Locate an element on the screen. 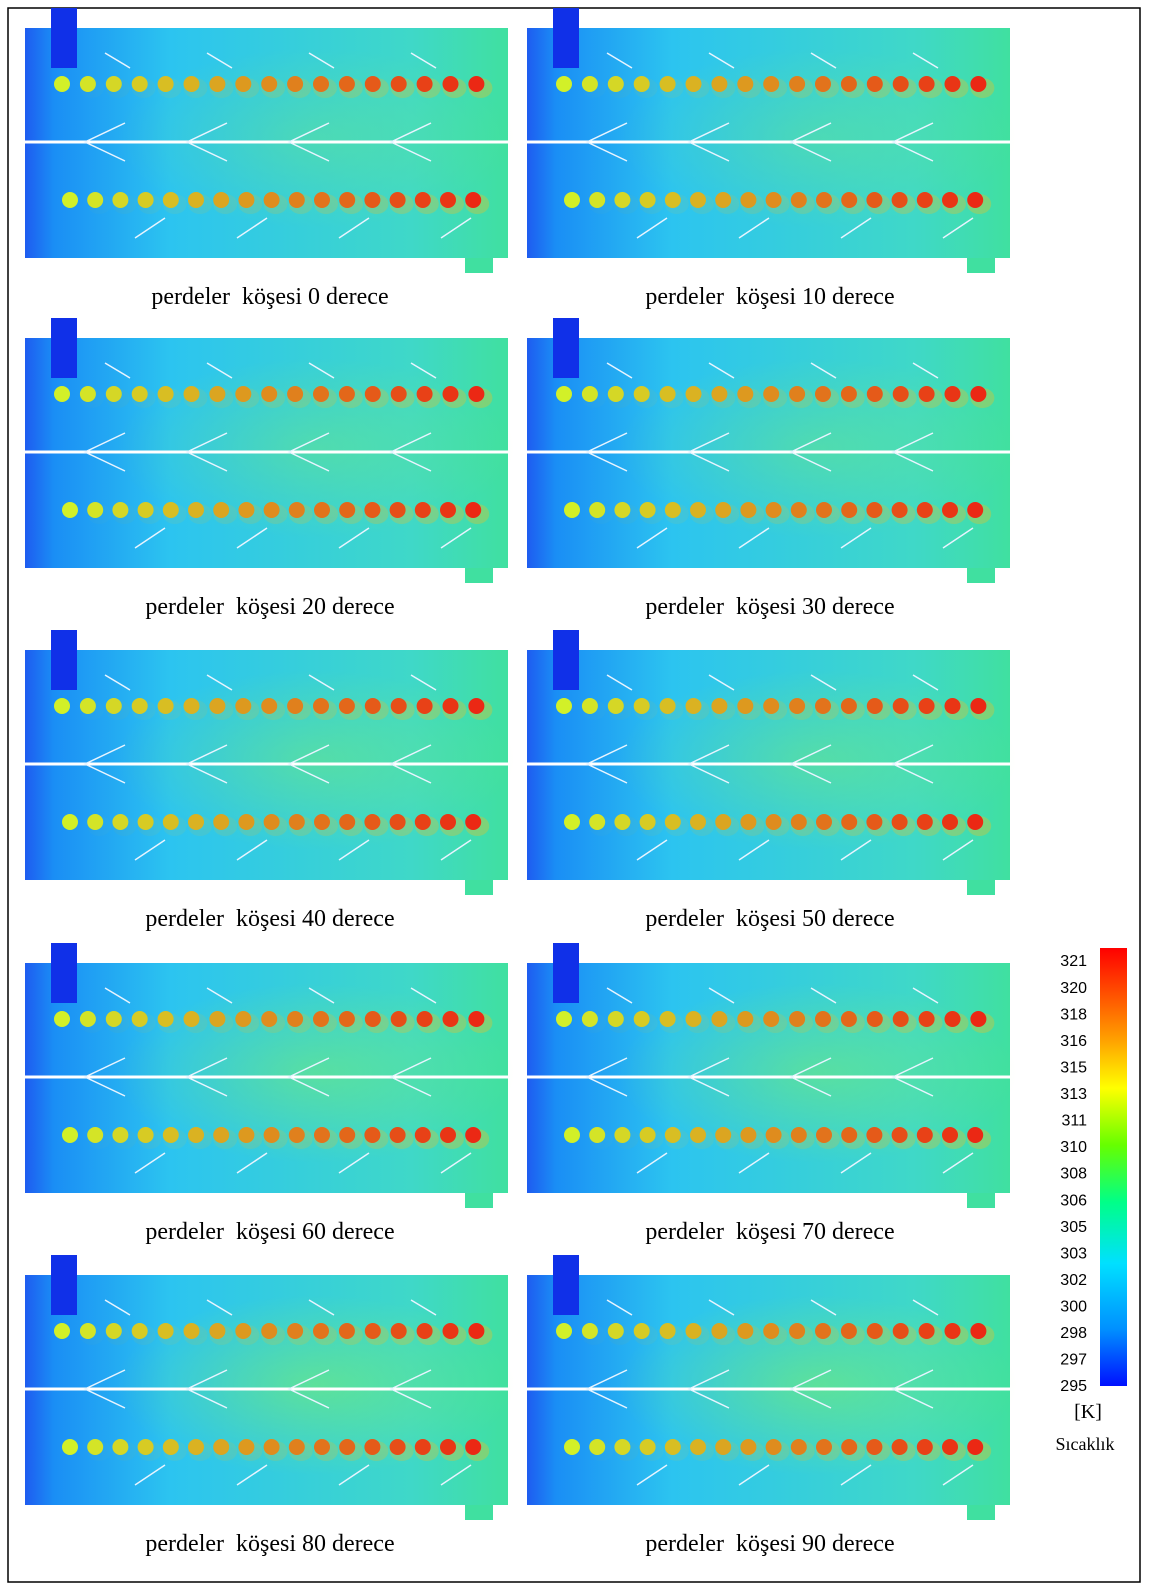 This screenshot has height=1588, width=1170. colorbar-tick-label: 316 is located at coordinates (1073, 1041).